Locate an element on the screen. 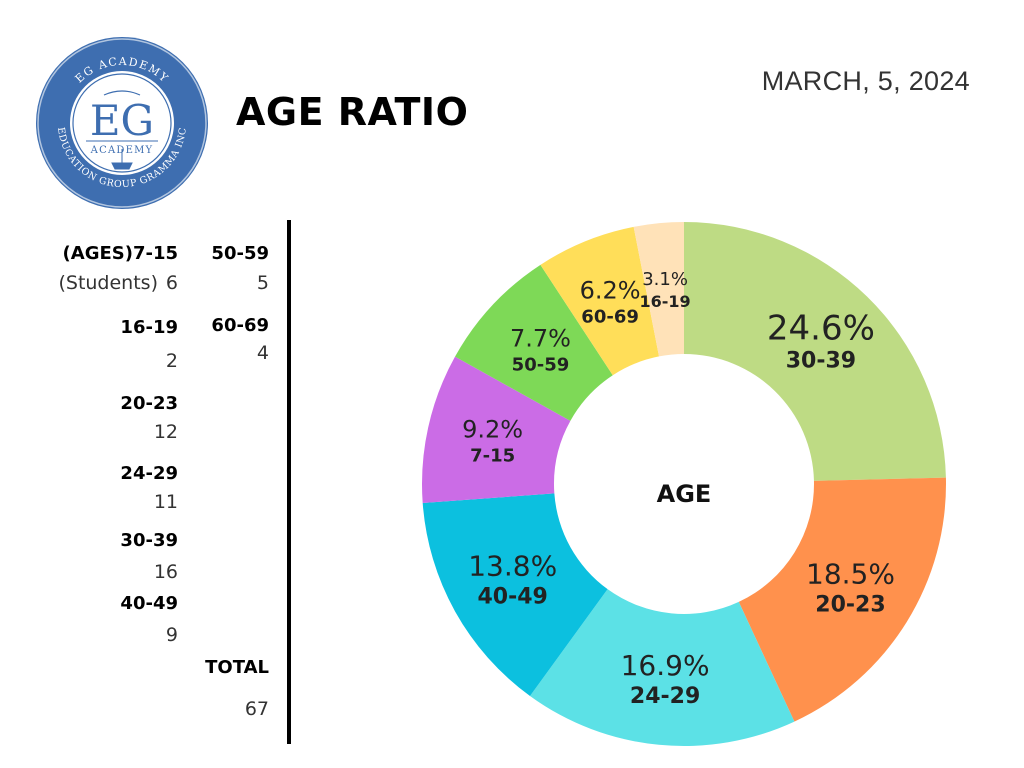 The height and width of the screenshot is (768, 1024). donut-percent-label: 9.2% is located at coordinates (492, 430).